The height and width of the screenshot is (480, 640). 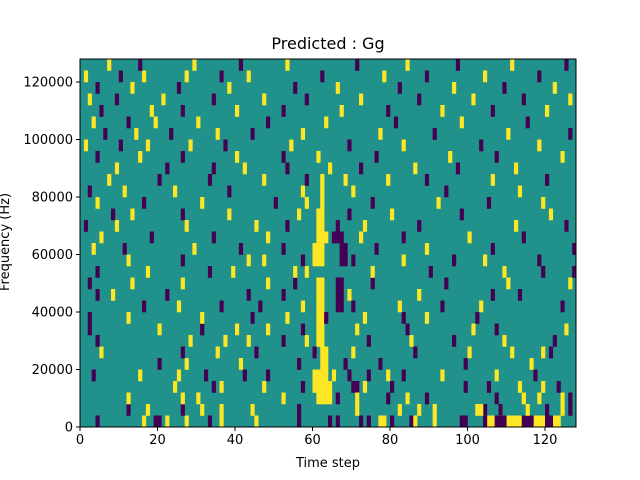 What do you see at coordinates (467, 440) in the screenshot?
I see `x-tick-label: 100` at bounding box center [467, 440].